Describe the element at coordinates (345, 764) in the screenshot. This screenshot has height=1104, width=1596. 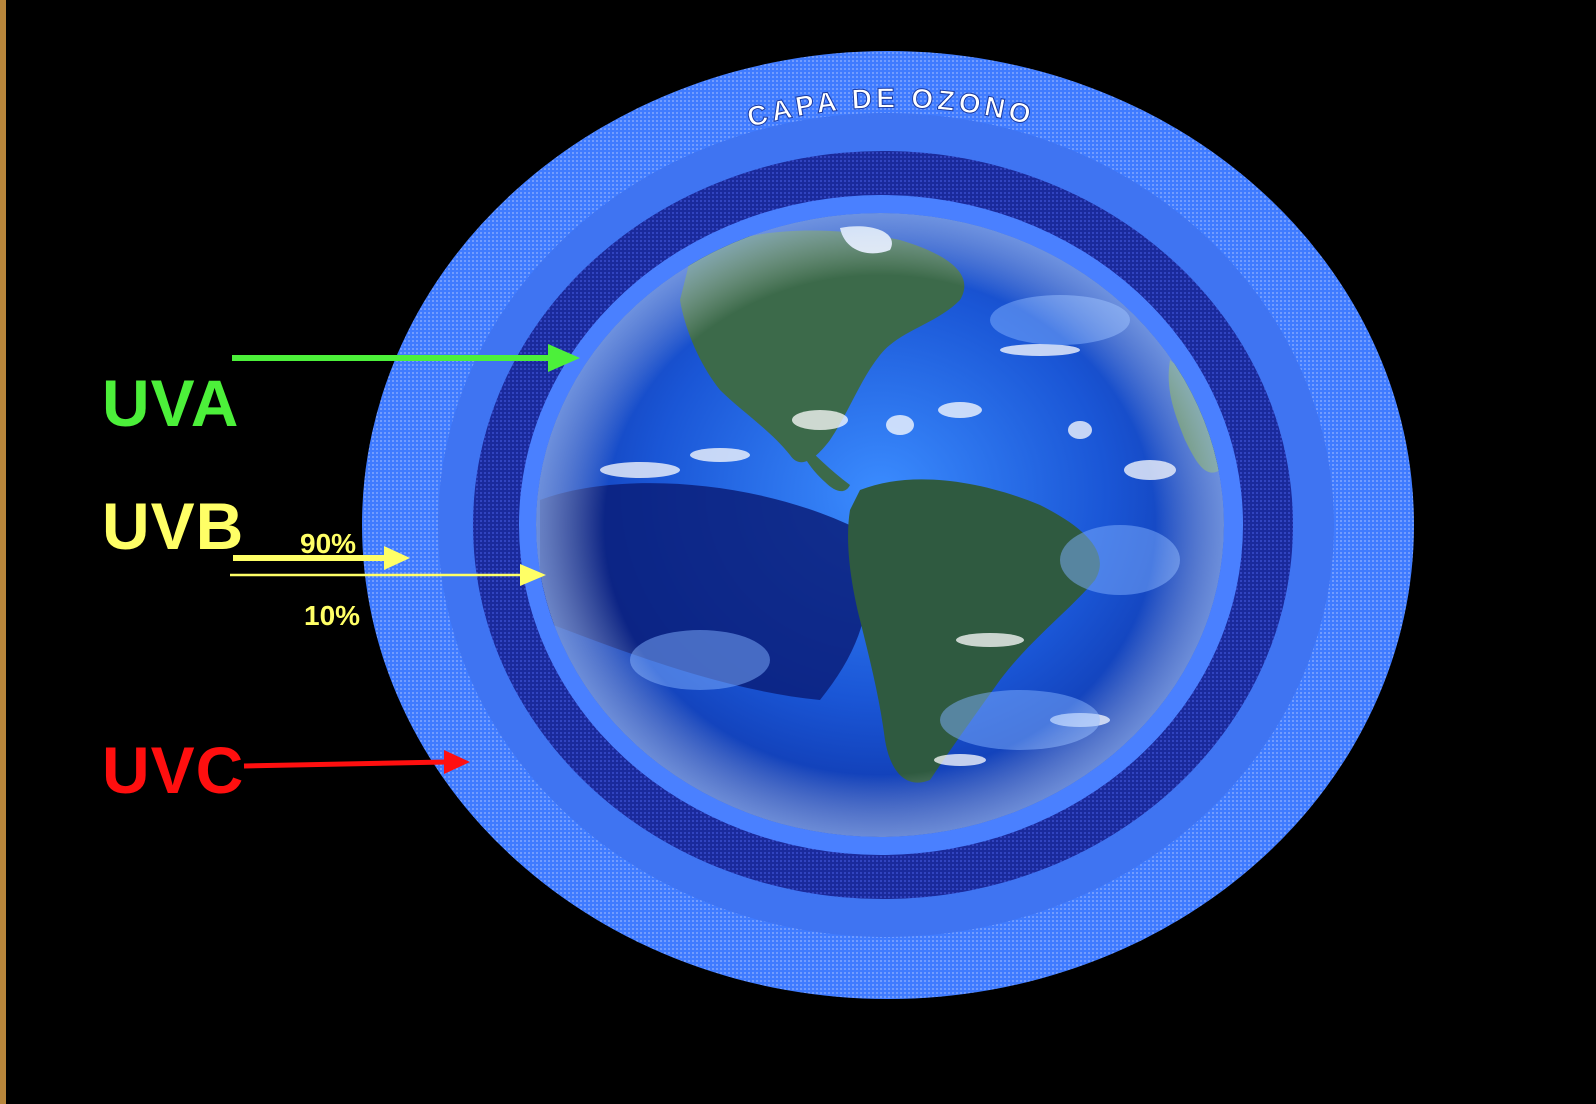
I see `uvc-arrow` at that location.